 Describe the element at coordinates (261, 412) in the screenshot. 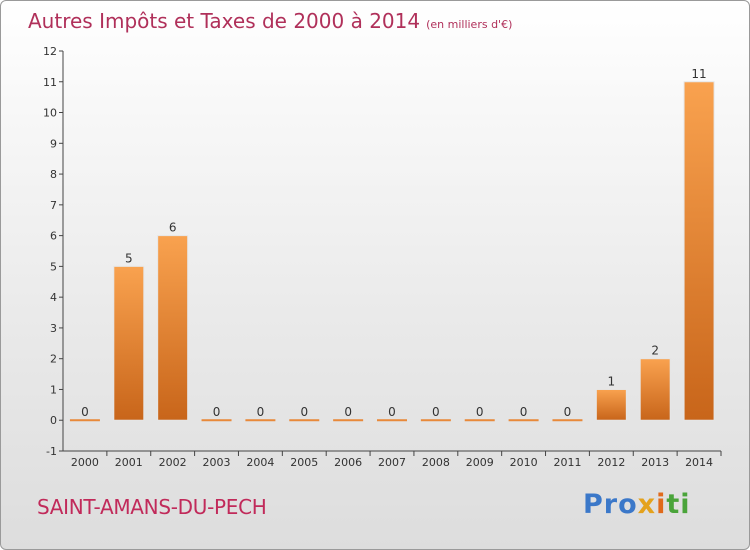

I see `data-label-2004: 0` at that location.